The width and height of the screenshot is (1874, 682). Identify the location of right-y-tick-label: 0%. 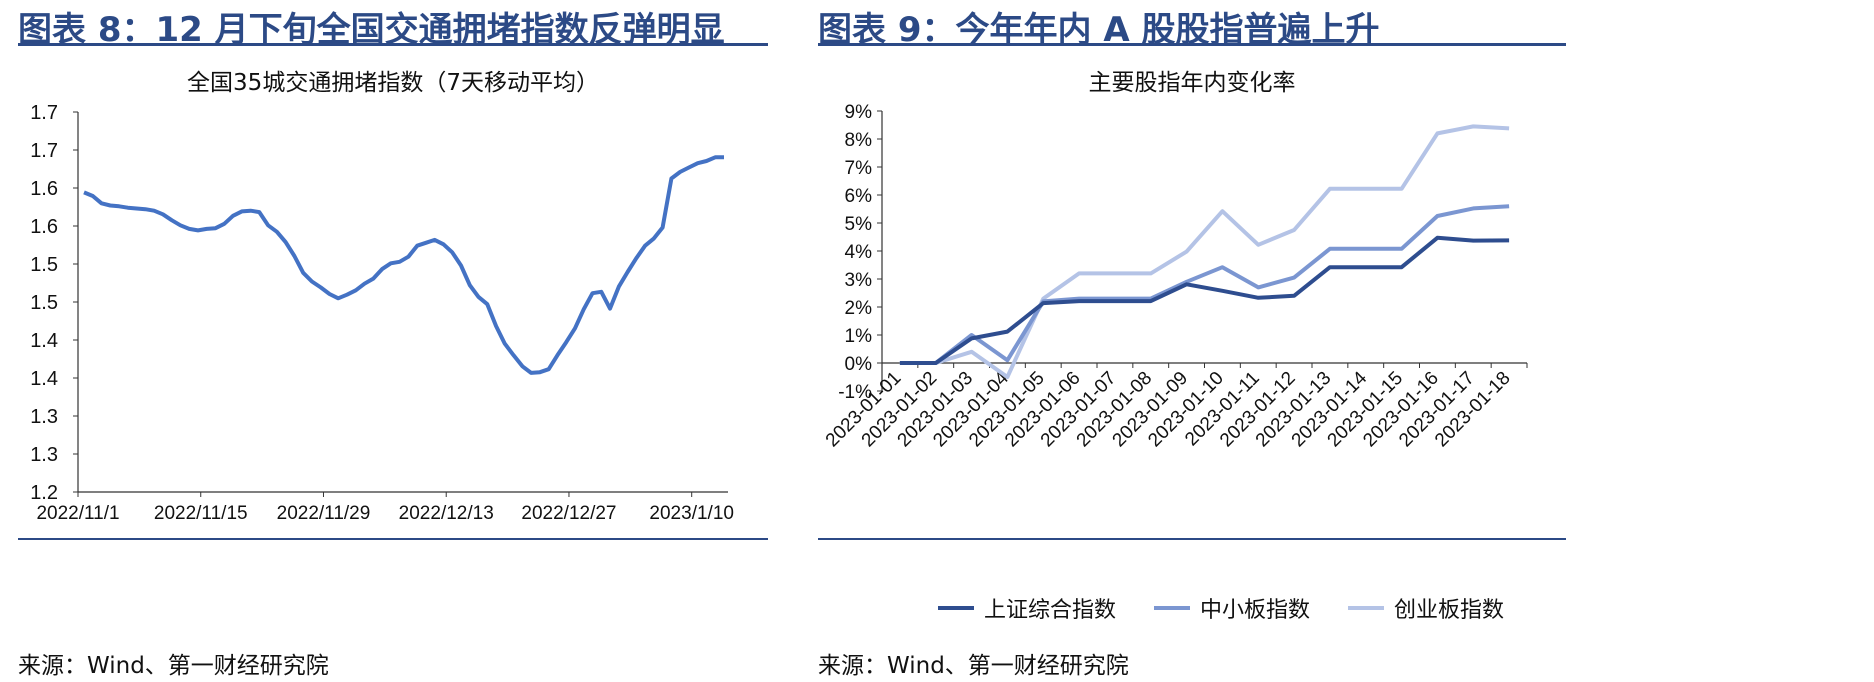
(859, 364).